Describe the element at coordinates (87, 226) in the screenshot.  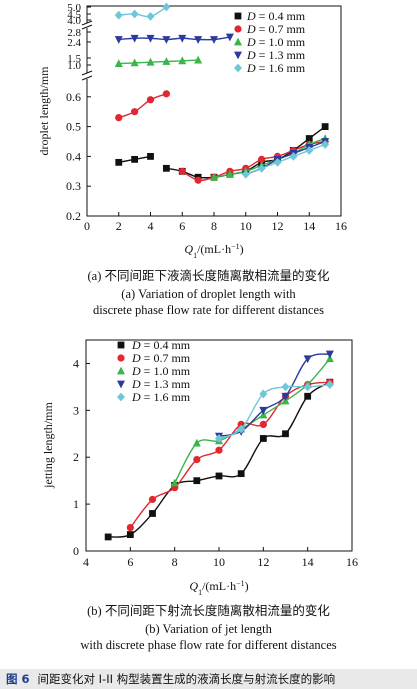
I see `x-tick-label: 0` at that location.